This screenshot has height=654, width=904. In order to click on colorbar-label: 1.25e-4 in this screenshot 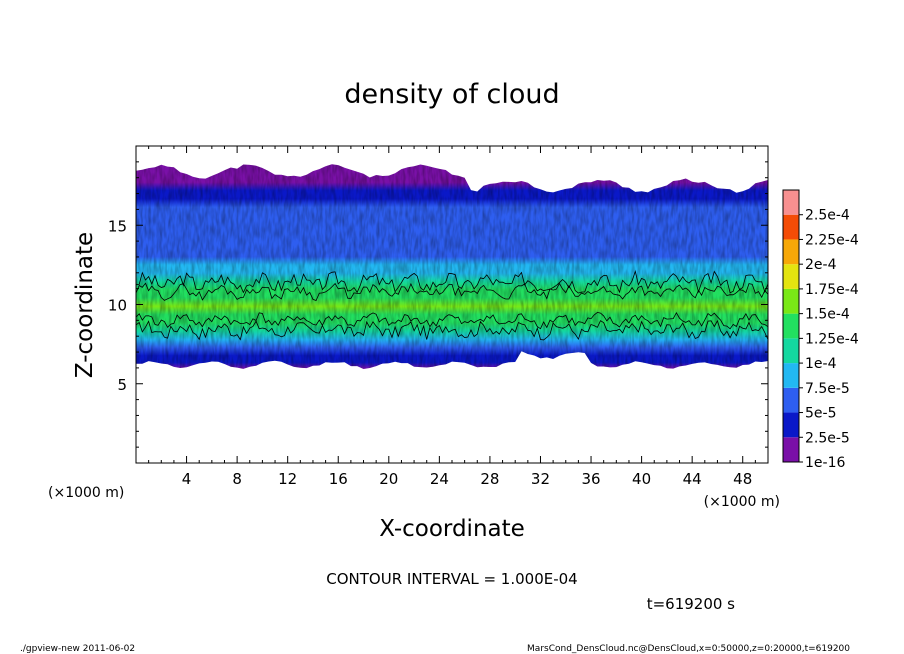, I will do `click(832, 339)`.